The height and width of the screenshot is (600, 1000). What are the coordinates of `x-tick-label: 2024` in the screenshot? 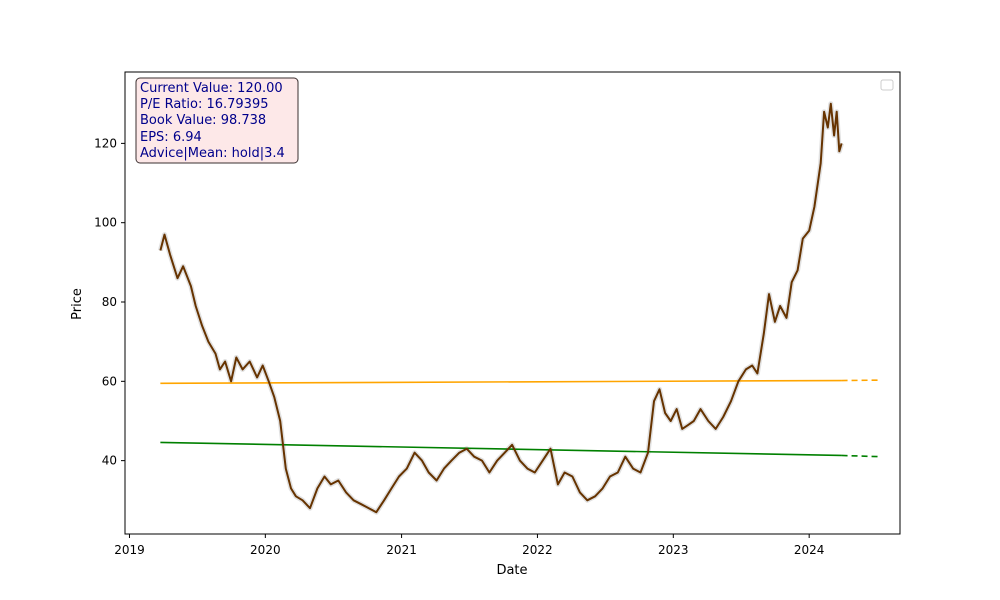 It's located at (809, 550).